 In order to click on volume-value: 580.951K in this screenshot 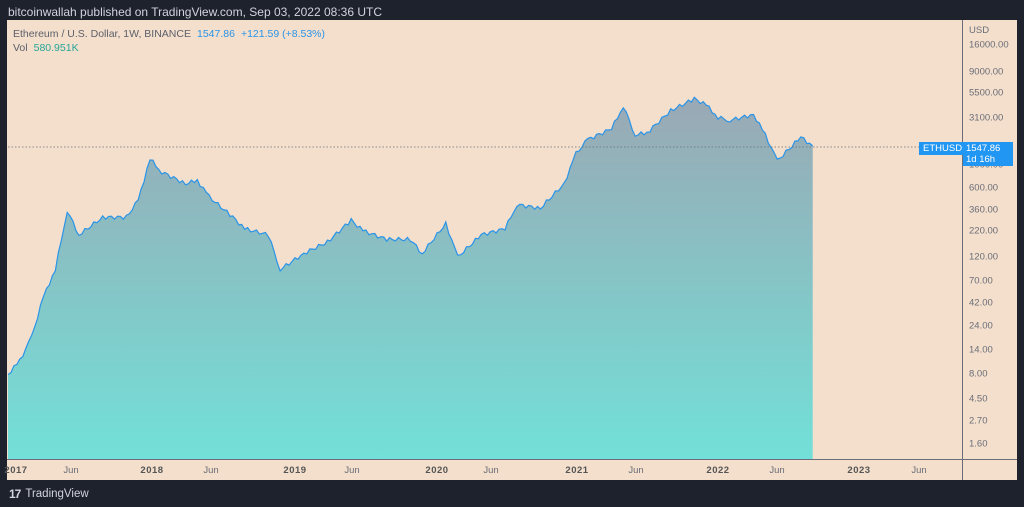, I will do `click(56, 48)`.